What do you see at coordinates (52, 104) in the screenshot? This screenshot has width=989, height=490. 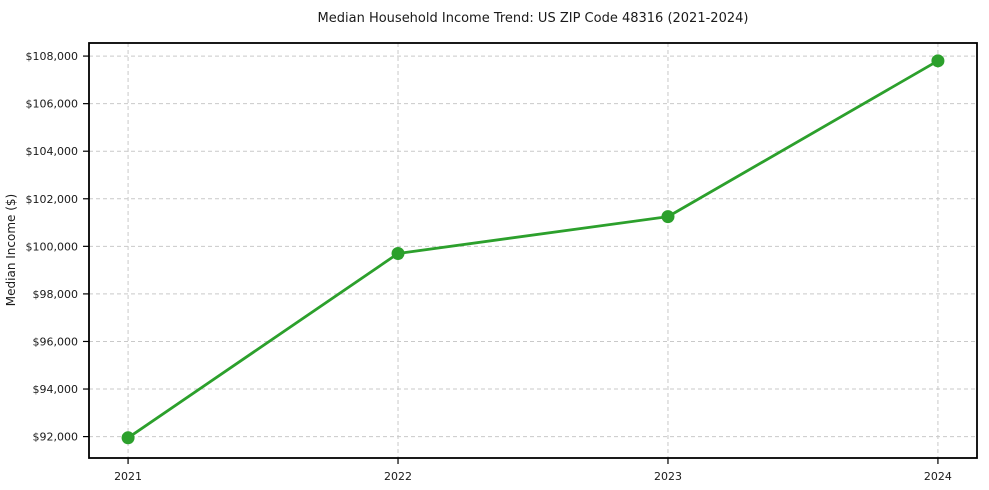 I see `y-tick-label: $106,000` at bounding box center [52, 104].